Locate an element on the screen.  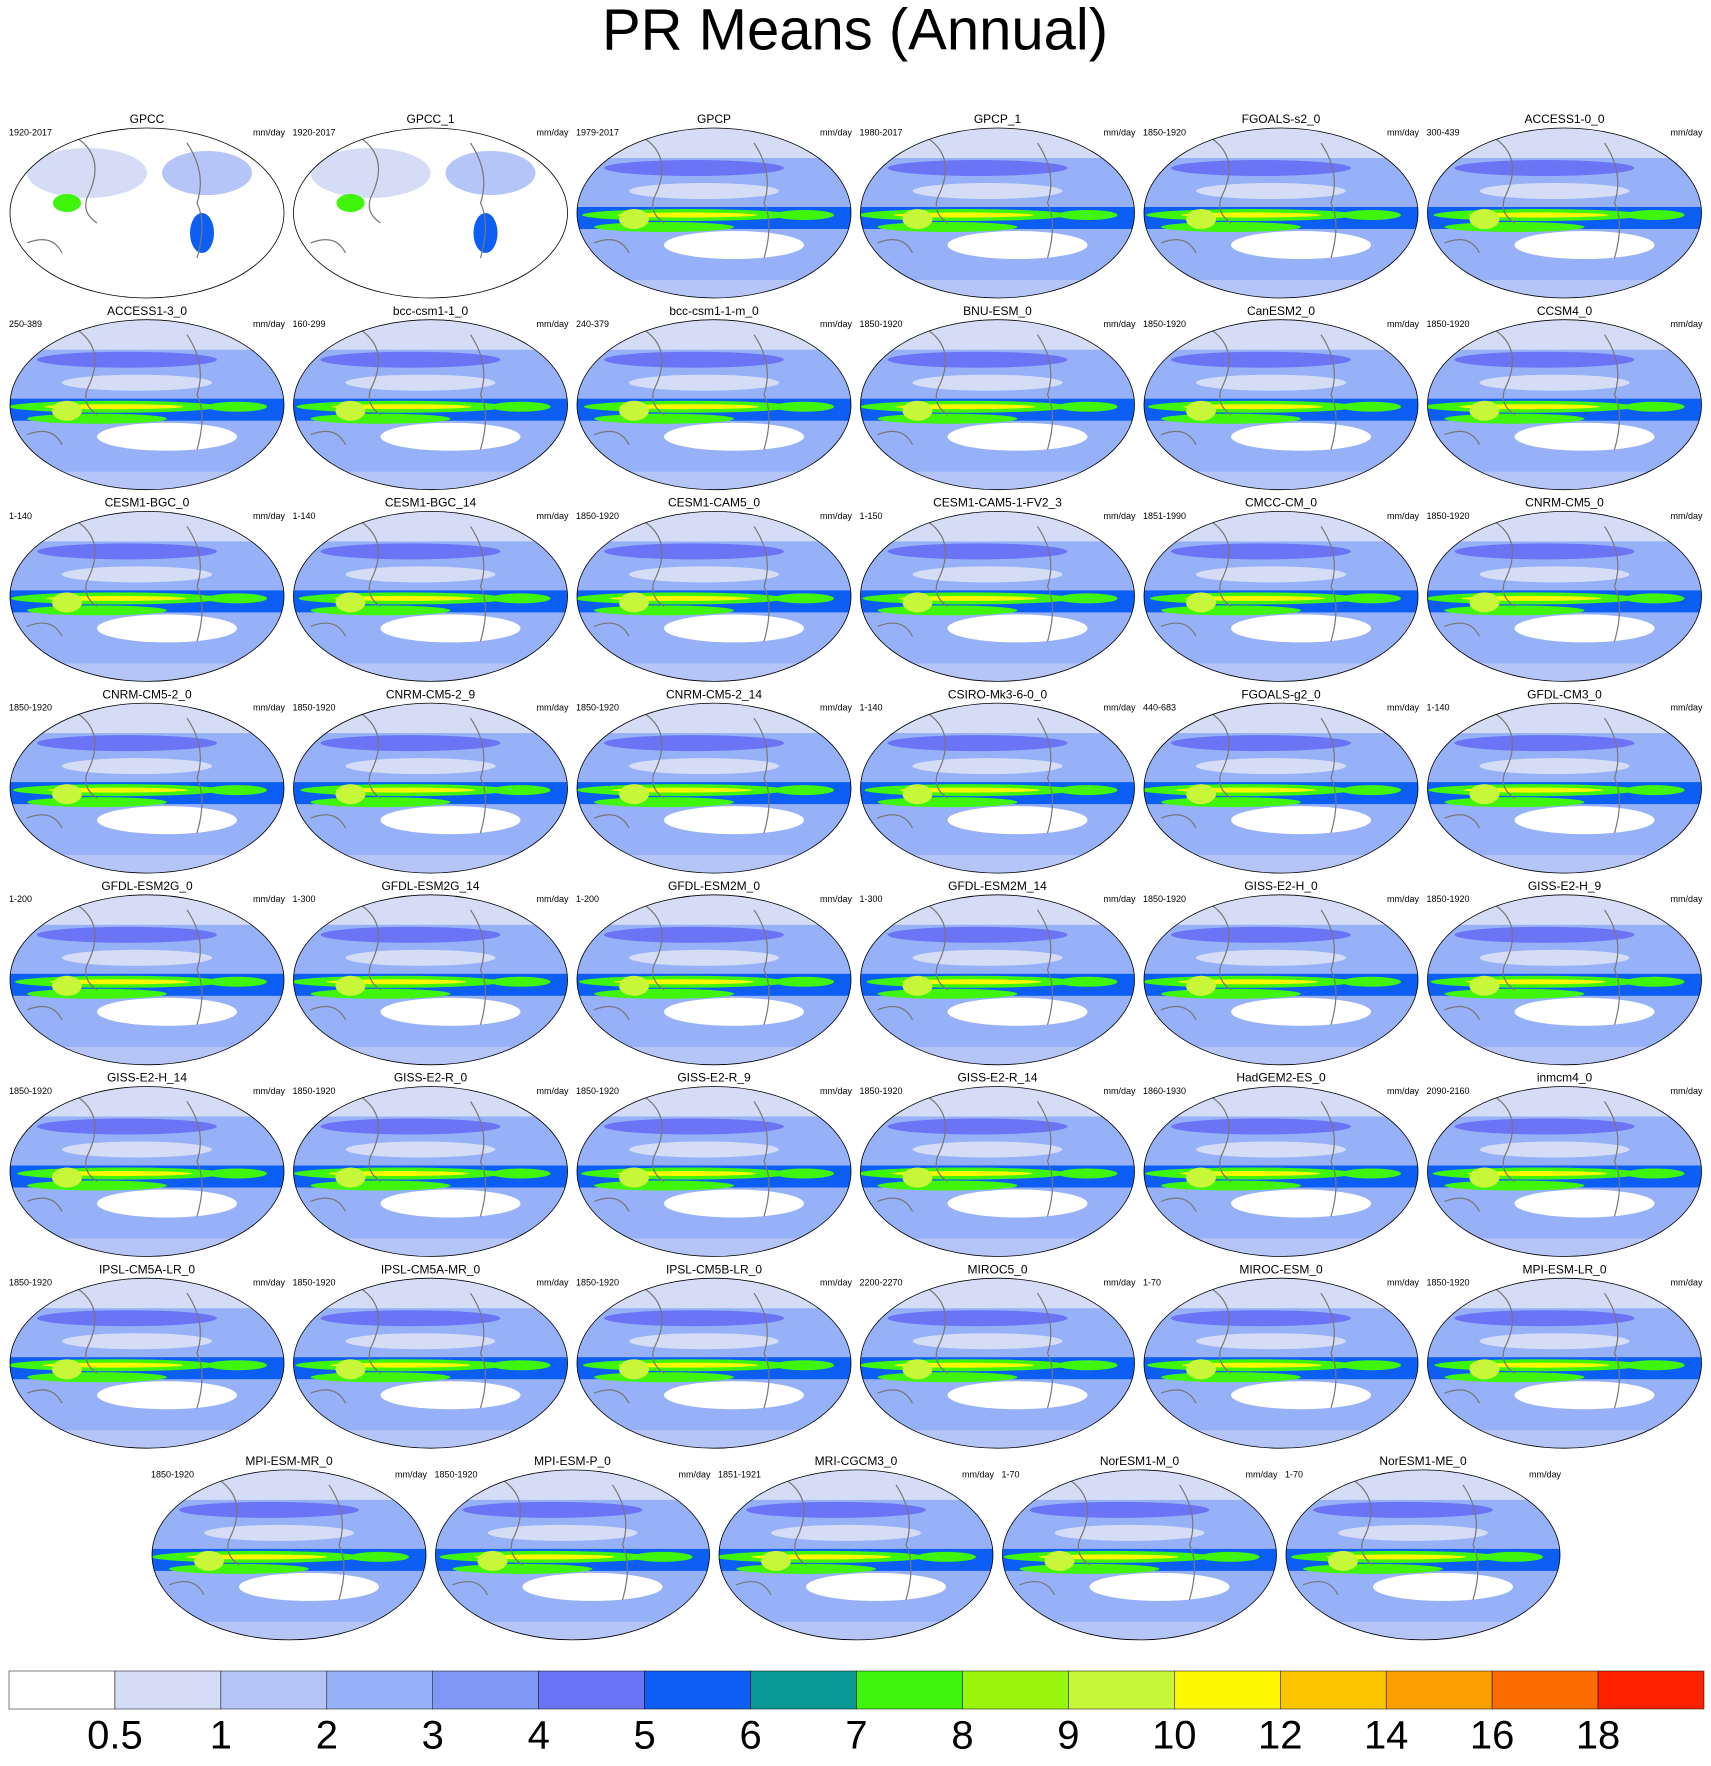
panel-title: BNU-ESM_0 is located at coordinates (997, 311).